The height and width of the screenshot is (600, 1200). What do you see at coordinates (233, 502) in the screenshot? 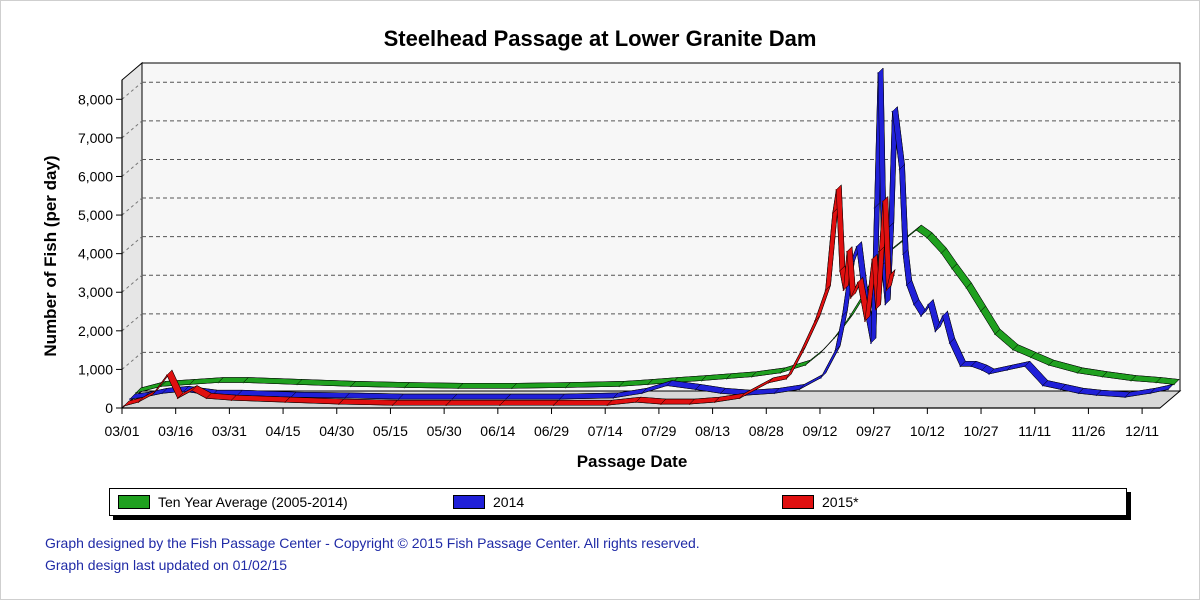
I see `legend-item-ten-year-average: Ten Year Average (2005-2014)` at bounding box center [233, 502].